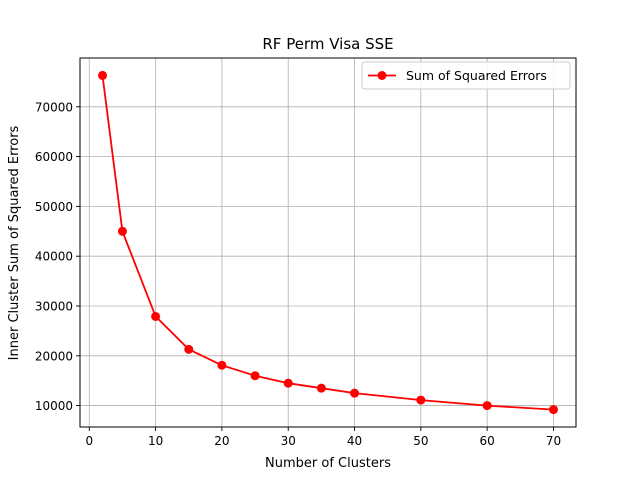  What do you see at coordinates (54, 306) in the screenshot?
I see `y-tick-label: 30000` at bounding box center [54, 306].